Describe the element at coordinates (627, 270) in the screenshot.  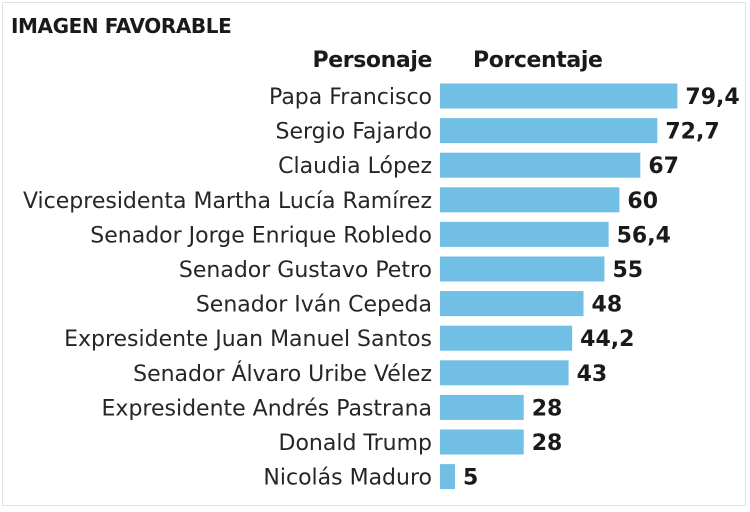
I see `value-label: 55` at that location.